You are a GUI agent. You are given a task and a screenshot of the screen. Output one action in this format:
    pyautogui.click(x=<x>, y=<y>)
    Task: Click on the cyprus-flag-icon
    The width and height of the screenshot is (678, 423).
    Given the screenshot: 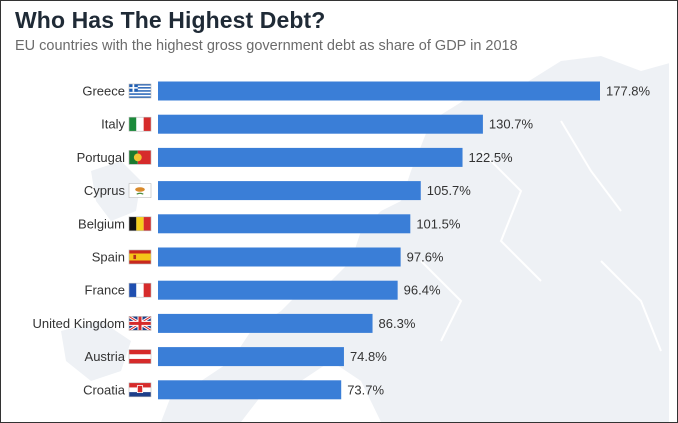 What is the action you would take?
    pyautogui.click(x=140, y=190)
    